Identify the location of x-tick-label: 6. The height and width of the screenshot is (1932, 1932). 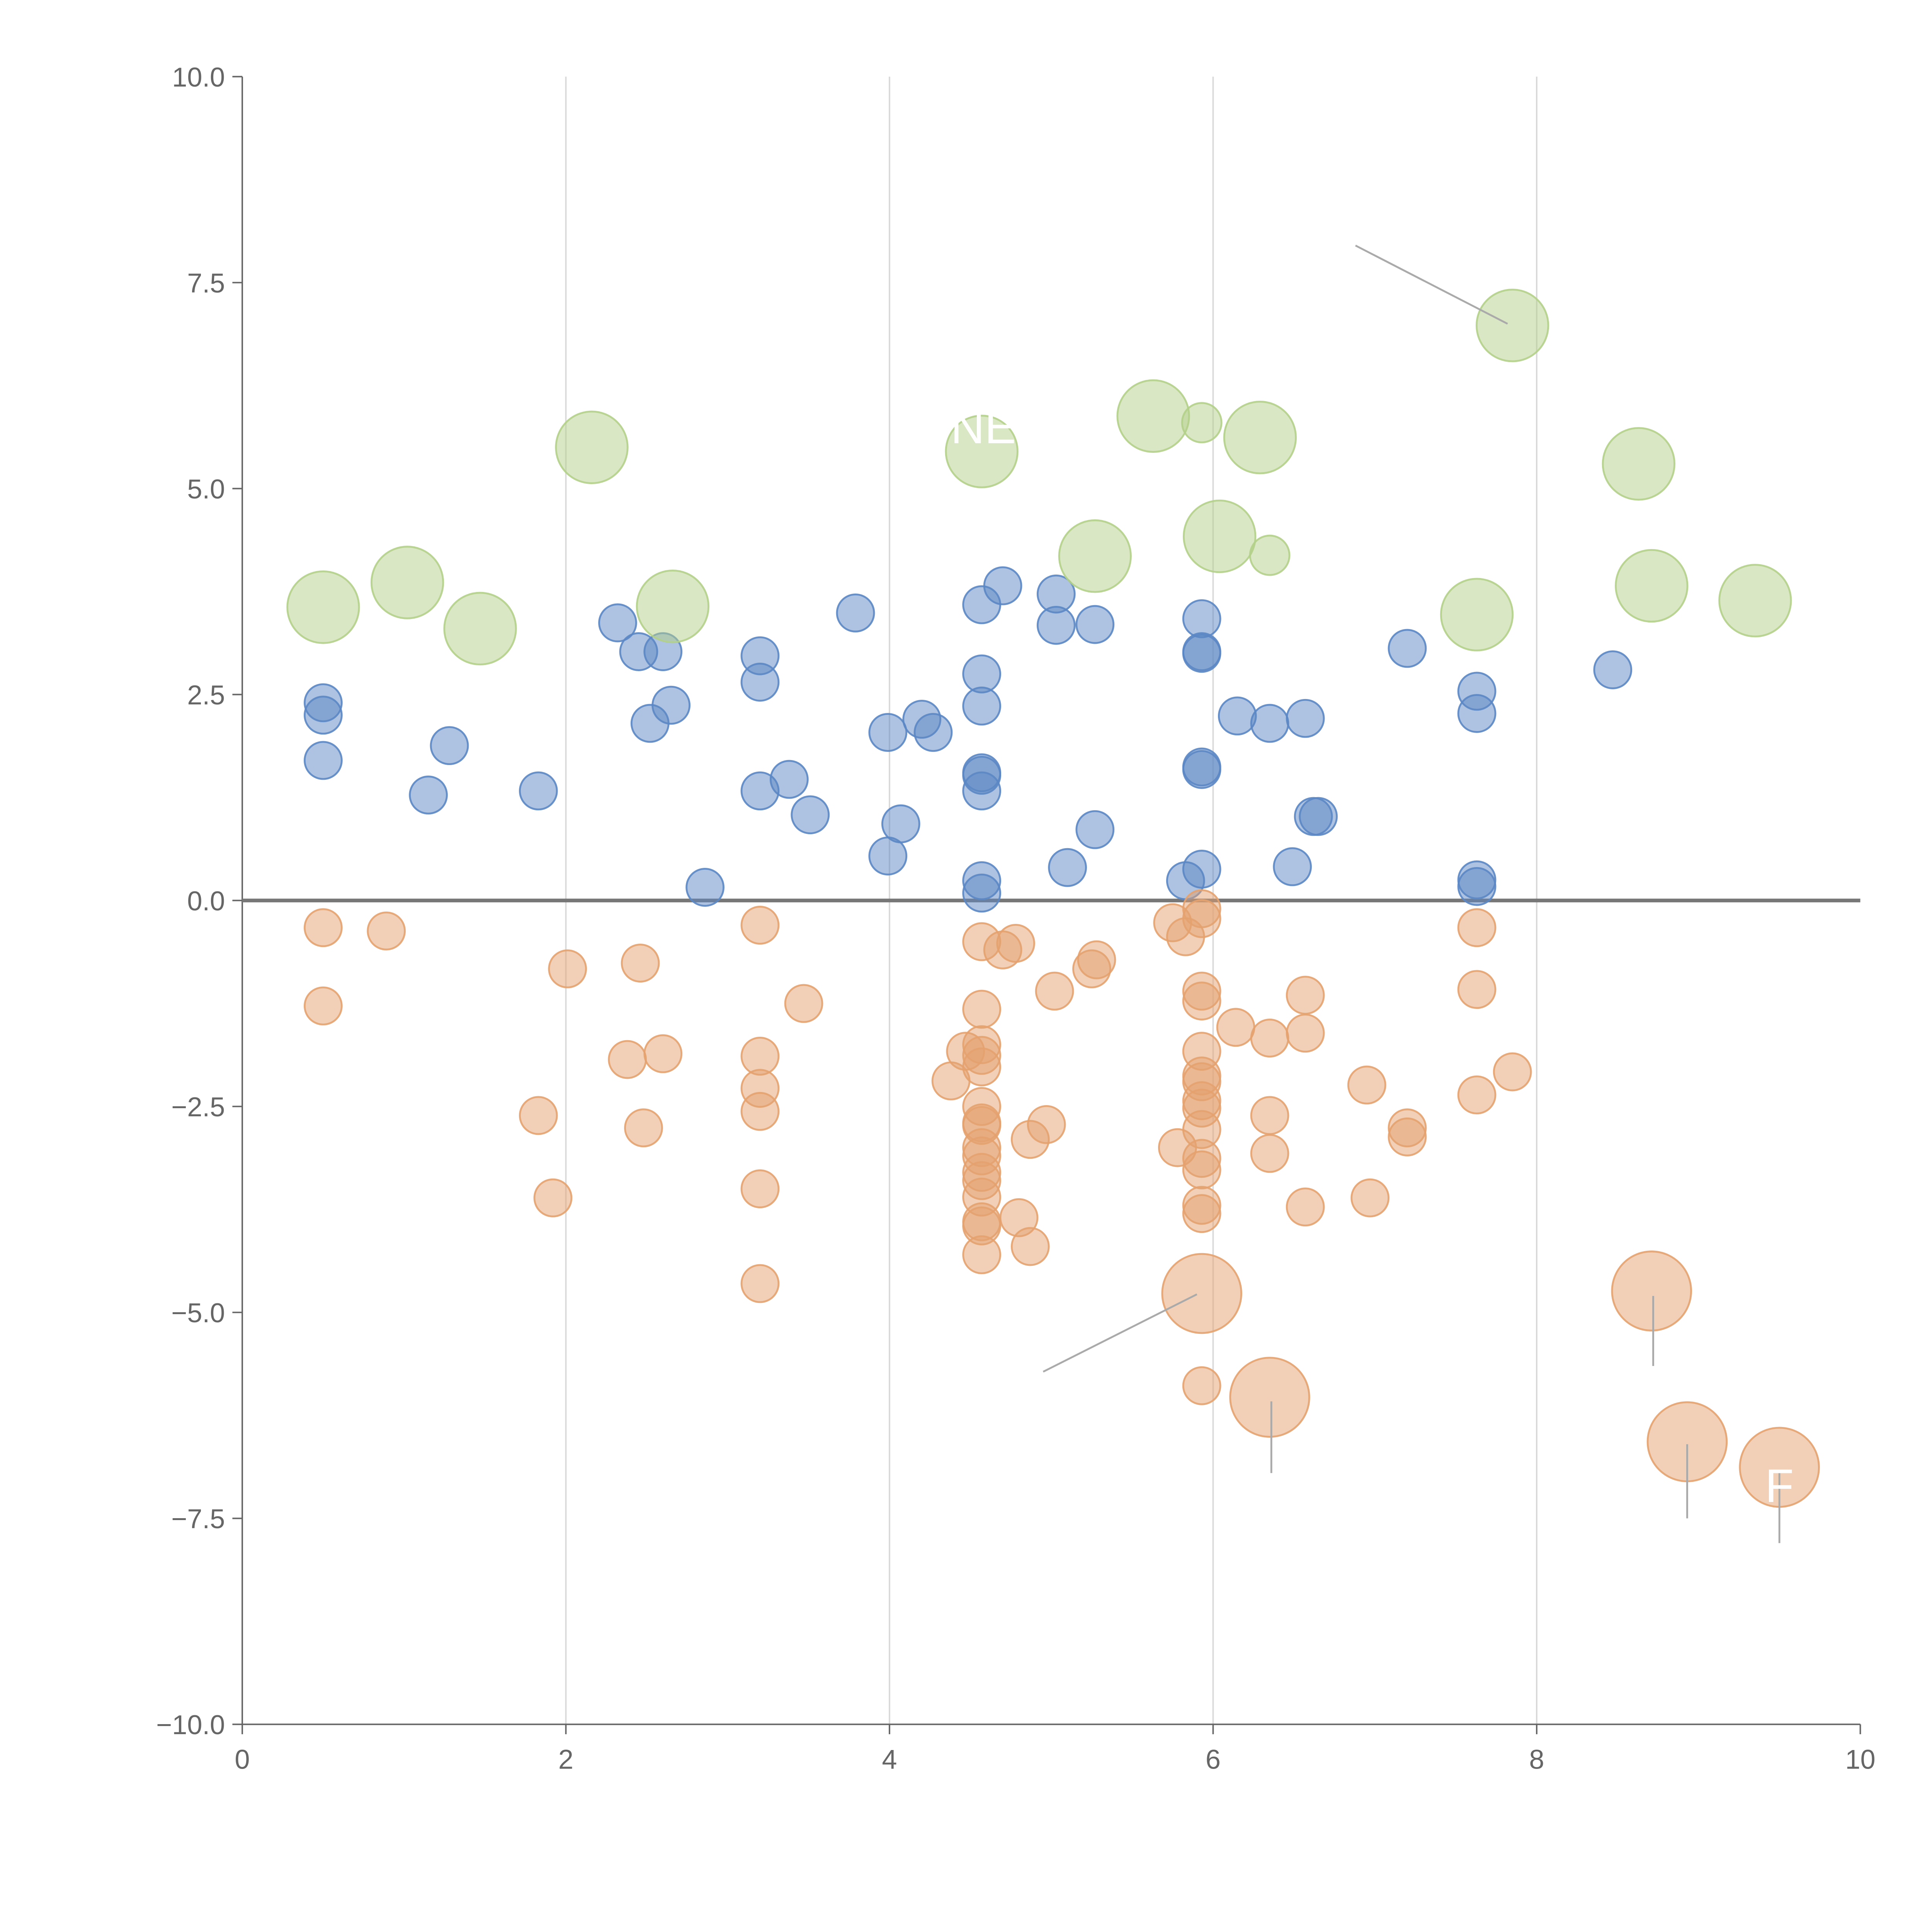
(1213, 1759).